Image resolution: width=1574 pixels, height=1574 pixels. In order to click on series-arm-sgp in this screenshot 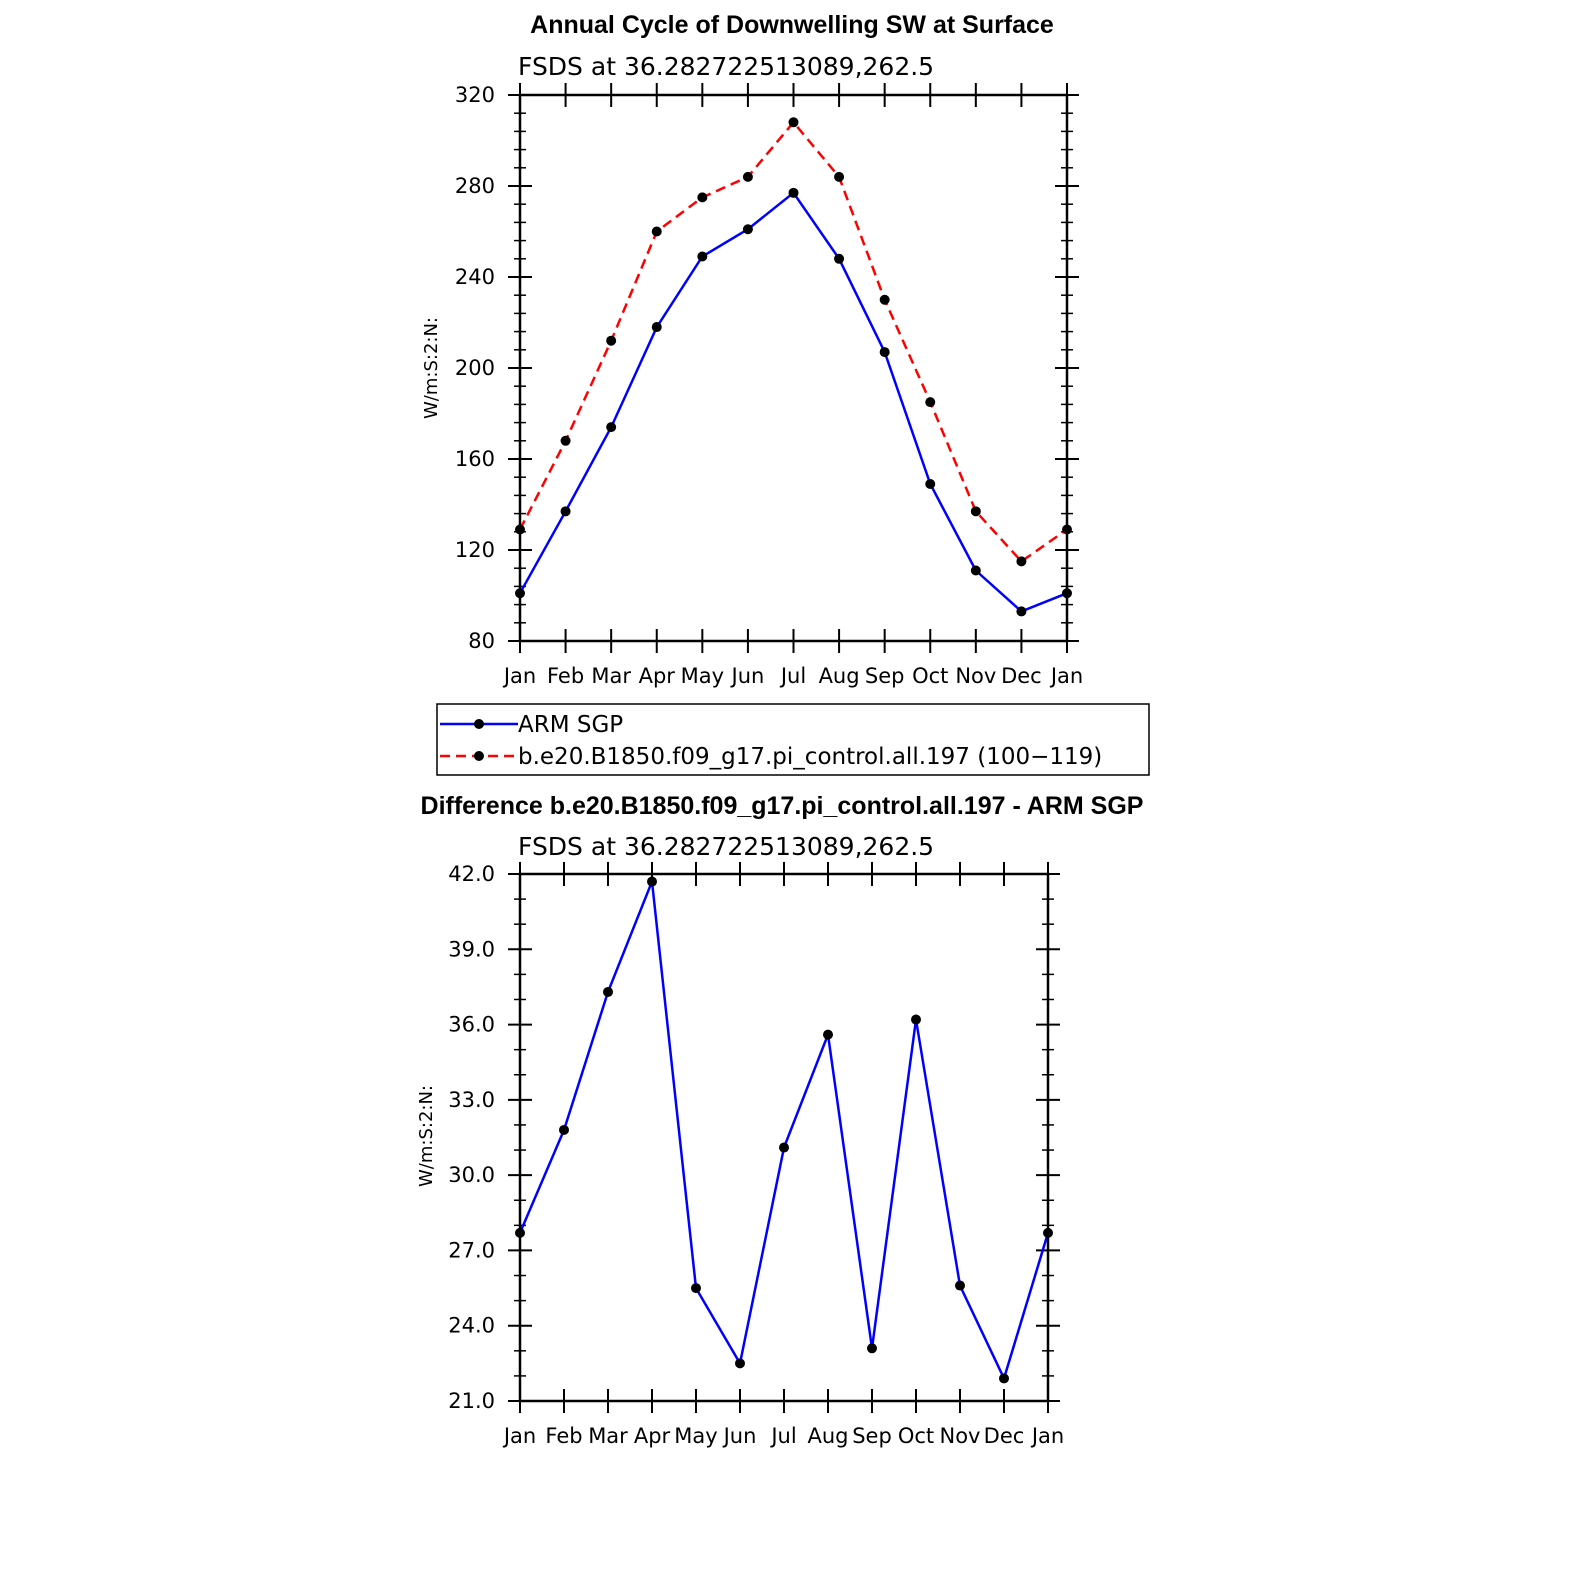, I will do `click(793, 402)`.